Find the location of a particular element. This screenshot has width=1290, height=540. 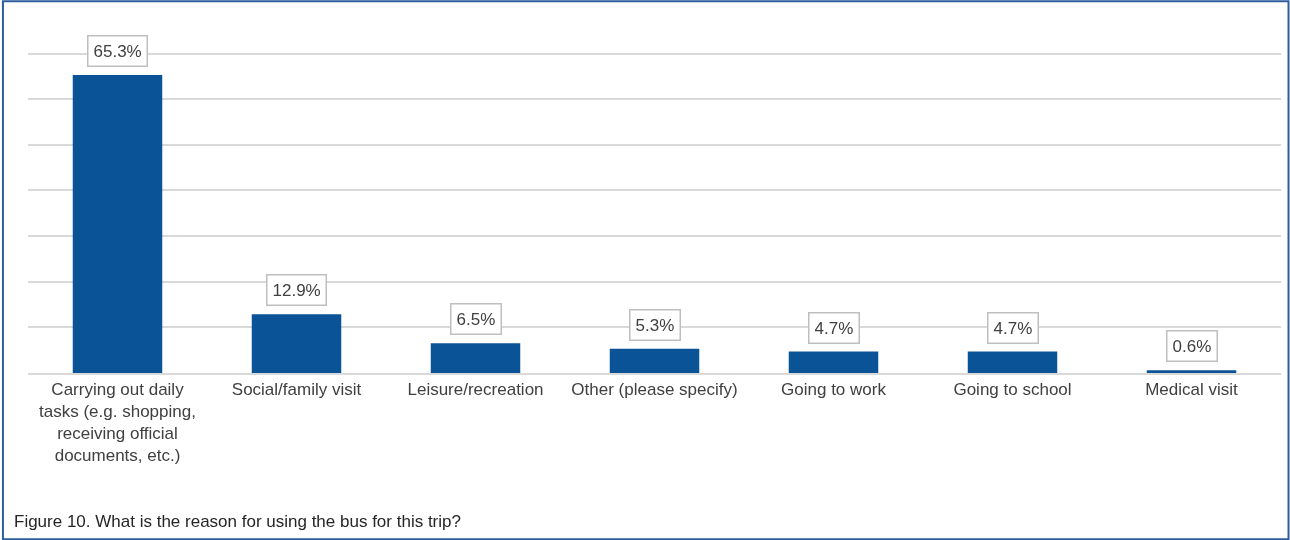

x-tick-label: Carrying out daily tasks (e.g. shopping, receiving official documents, etc.) is located at coordinates (117, 423).